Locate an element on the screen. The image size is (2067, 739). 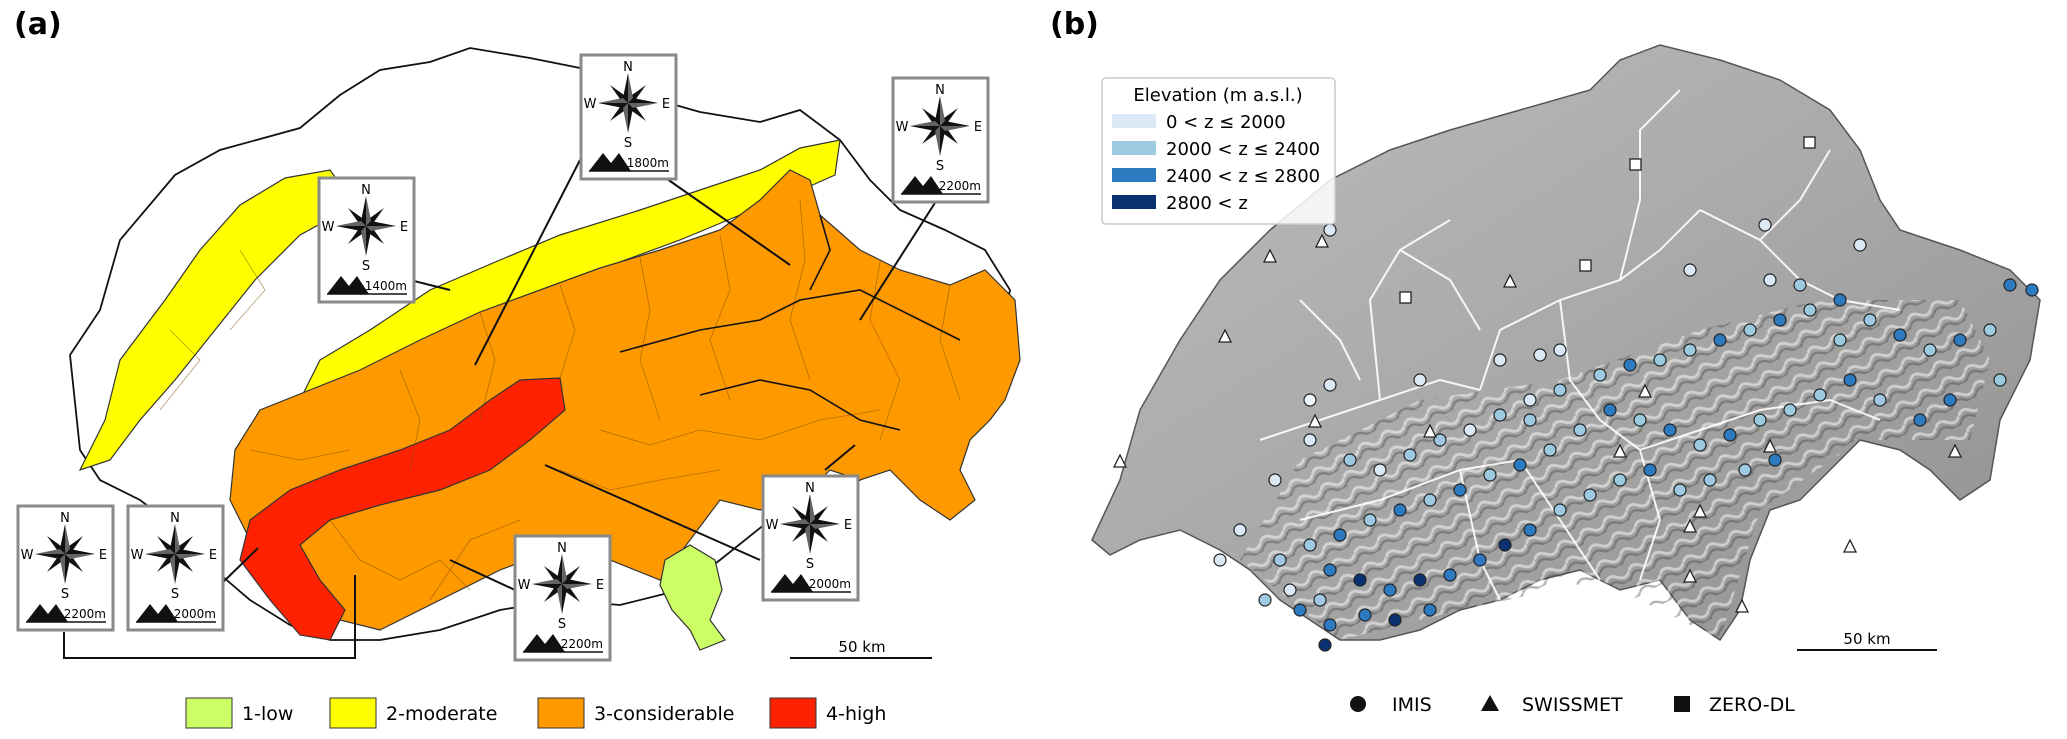
legend-label: 2-moderate is located at coordinates (441, 714).